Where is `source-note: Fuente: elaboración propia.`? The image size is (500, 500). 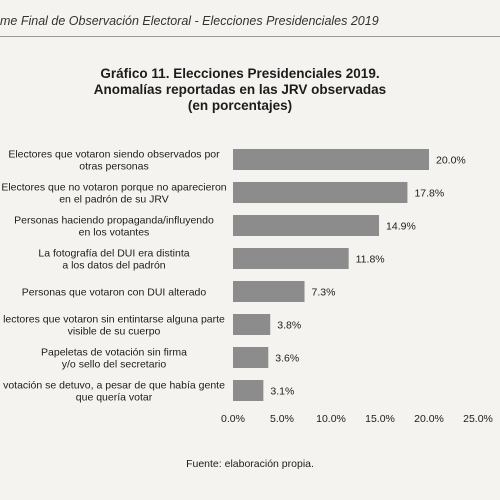 source-note: Fuente: elaboración propia. is located at coordinates (250, 464).